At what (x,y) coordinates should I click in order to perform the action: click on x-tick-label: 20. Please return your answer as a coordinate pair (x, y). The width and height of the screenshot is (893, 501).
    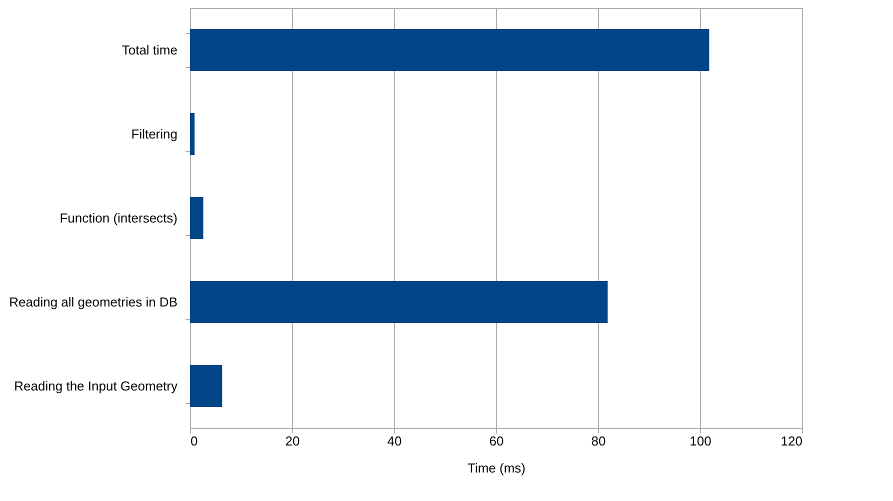
    Looking at the image, I should click on (292, 441).